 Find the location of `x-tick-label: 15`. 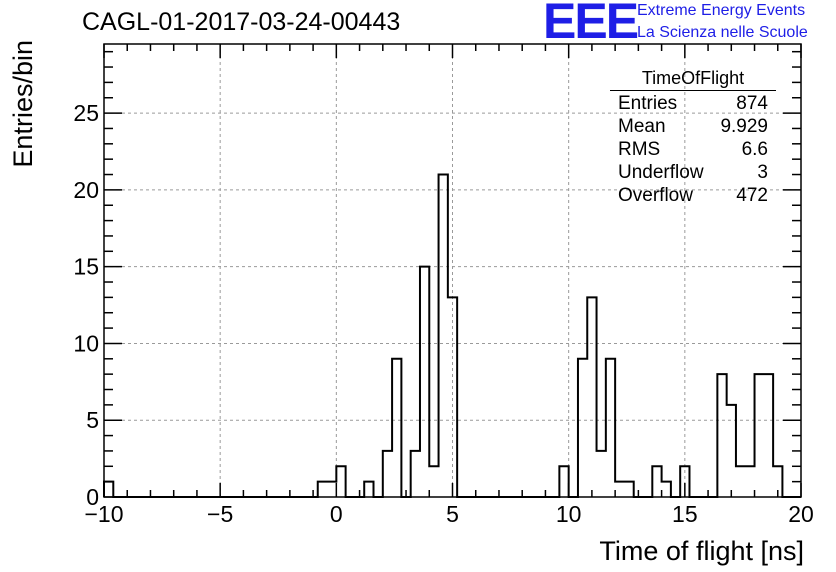

x-tick-label: 15 is located at coordinates (685, 514).